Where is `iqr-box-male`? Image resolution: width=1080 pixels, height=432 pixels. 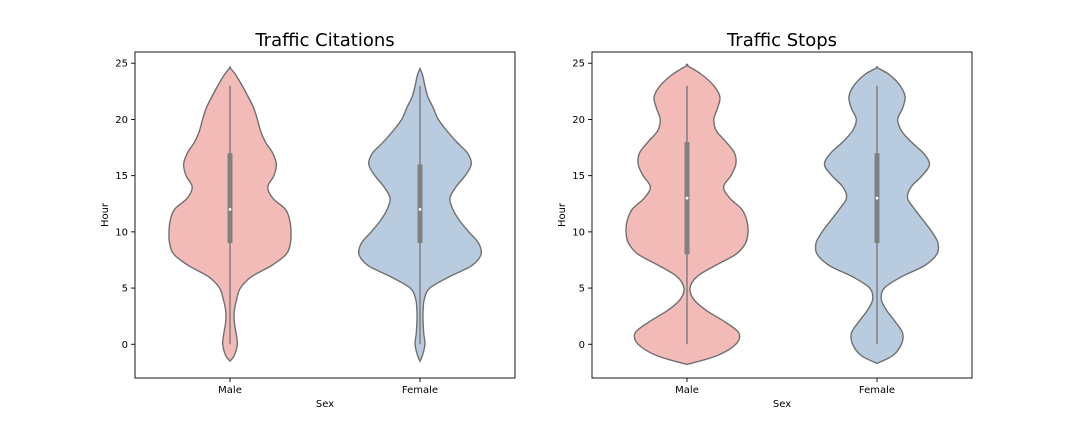
iqr-box-male is located at coordinates (230, 198).